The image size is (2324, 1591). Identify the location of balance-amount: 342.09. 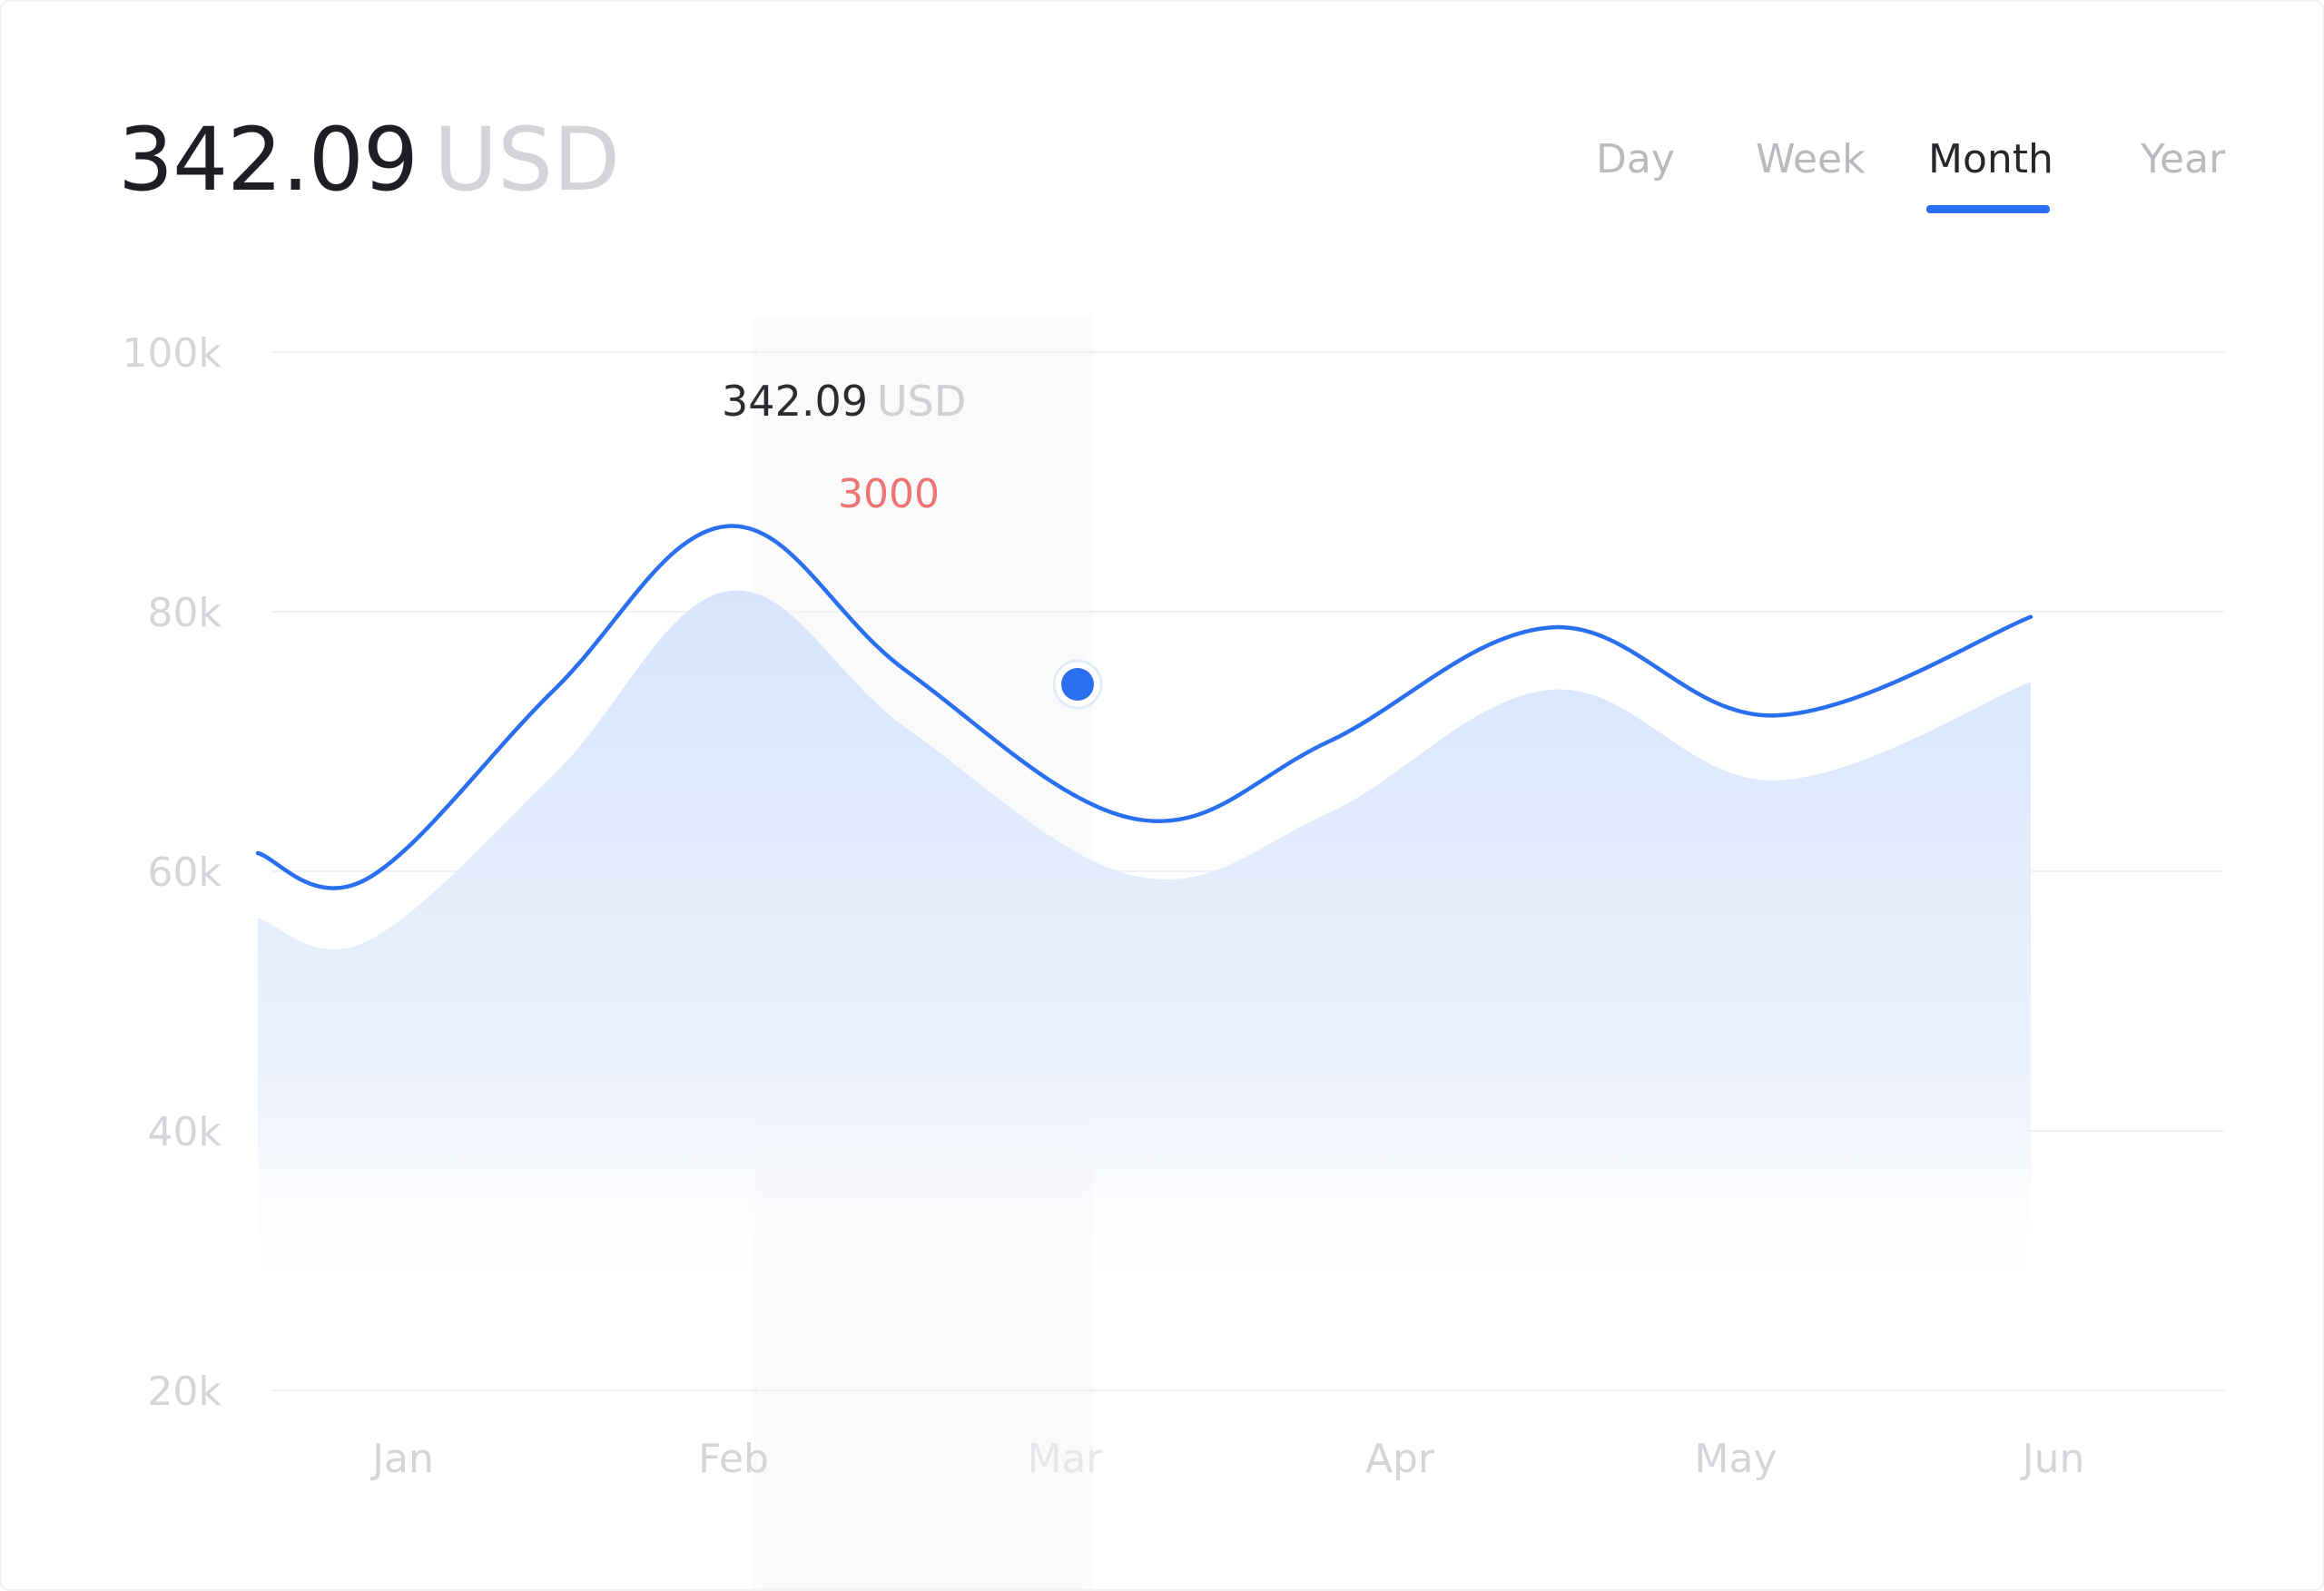
(268, 160).